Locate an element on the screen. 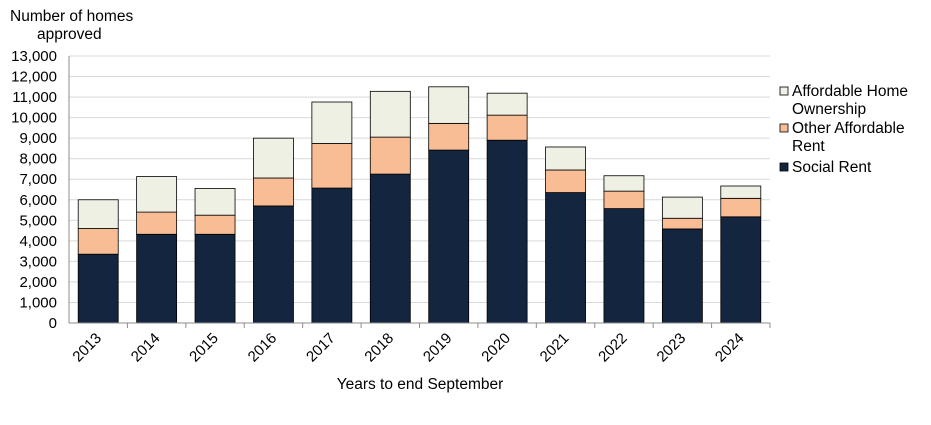 The height and width of the screenshot is (425, 931). bar-segment-other-affordable-rent-2017 is located at coordinates (332, 166).